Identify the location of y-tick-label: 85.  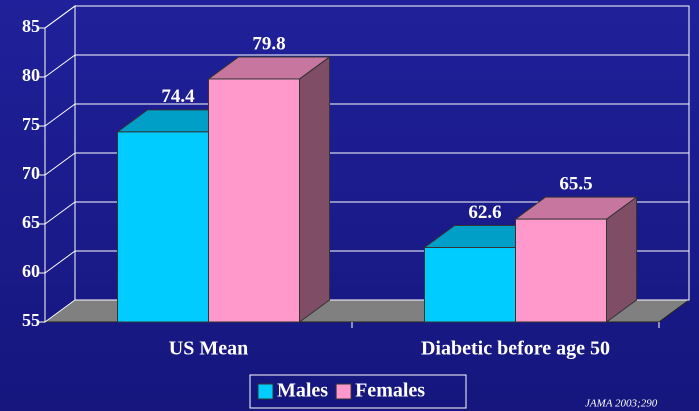
(31, 26).